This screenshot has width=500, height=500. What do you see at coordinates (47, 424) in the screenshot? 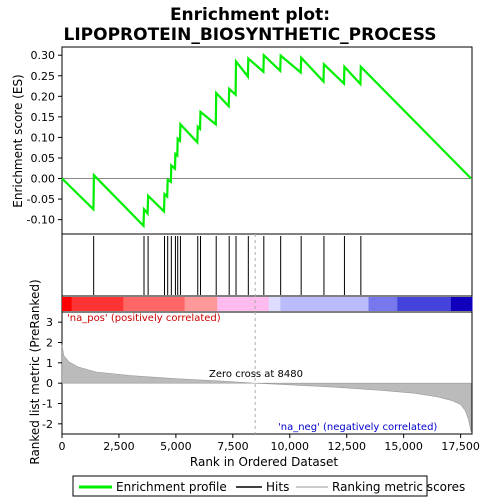
I see `metric-y-tick-label: -2` at bounding box center [47, 424].